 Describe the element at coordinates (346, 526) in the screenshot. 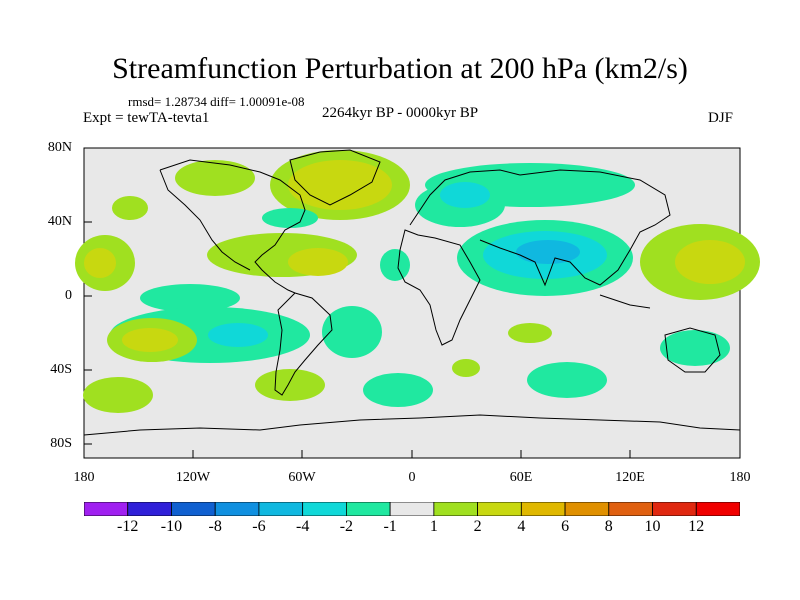

I see `colorbar-label: -2` at that location.